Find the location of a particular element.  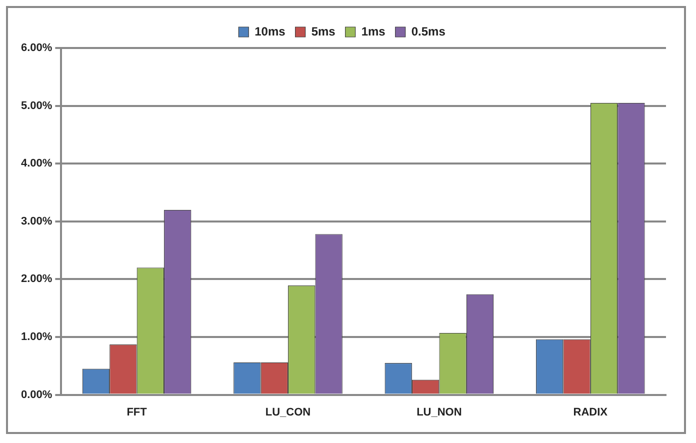

y-tick-label: 5.00% is located at coordinates (36, 106).